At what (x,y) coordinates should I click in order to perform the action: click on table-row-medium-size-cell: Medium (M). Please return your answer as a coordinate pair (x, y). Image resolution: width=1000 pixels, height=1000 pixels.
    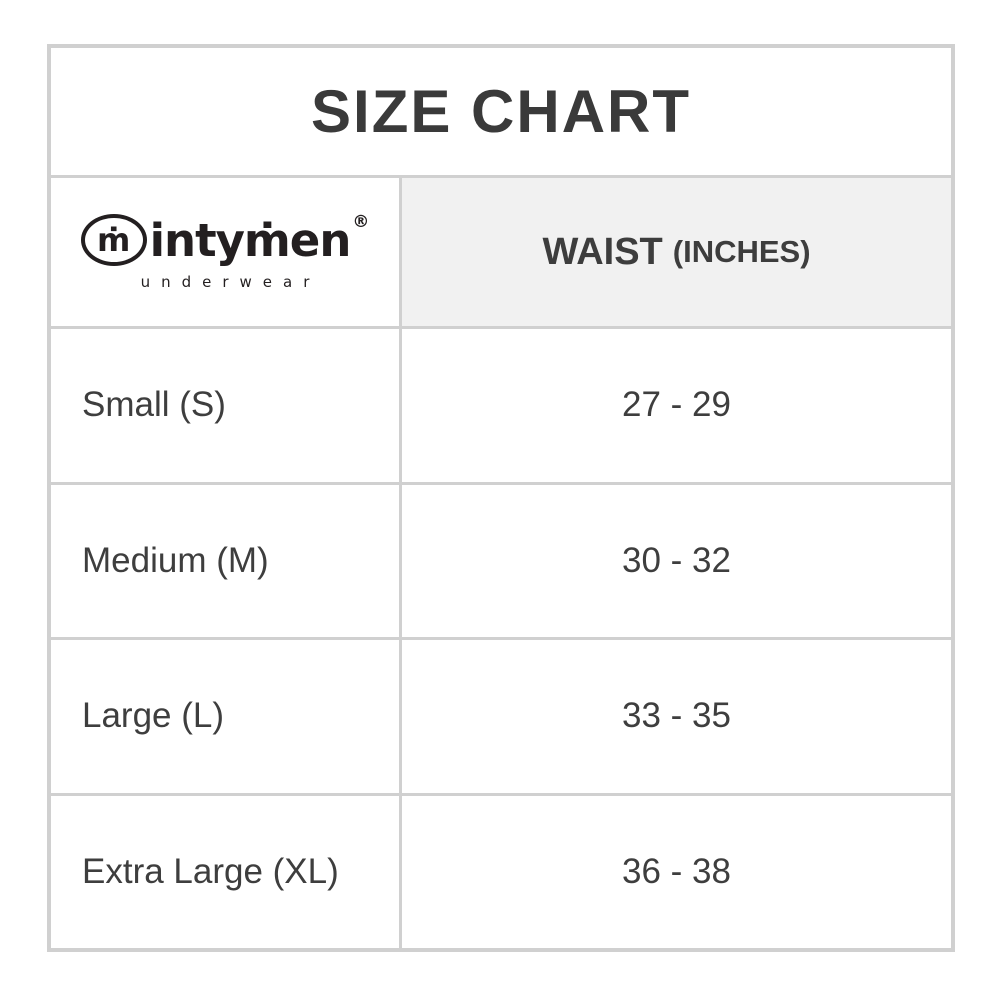
    Looking at the image, I should click on (225, 560).